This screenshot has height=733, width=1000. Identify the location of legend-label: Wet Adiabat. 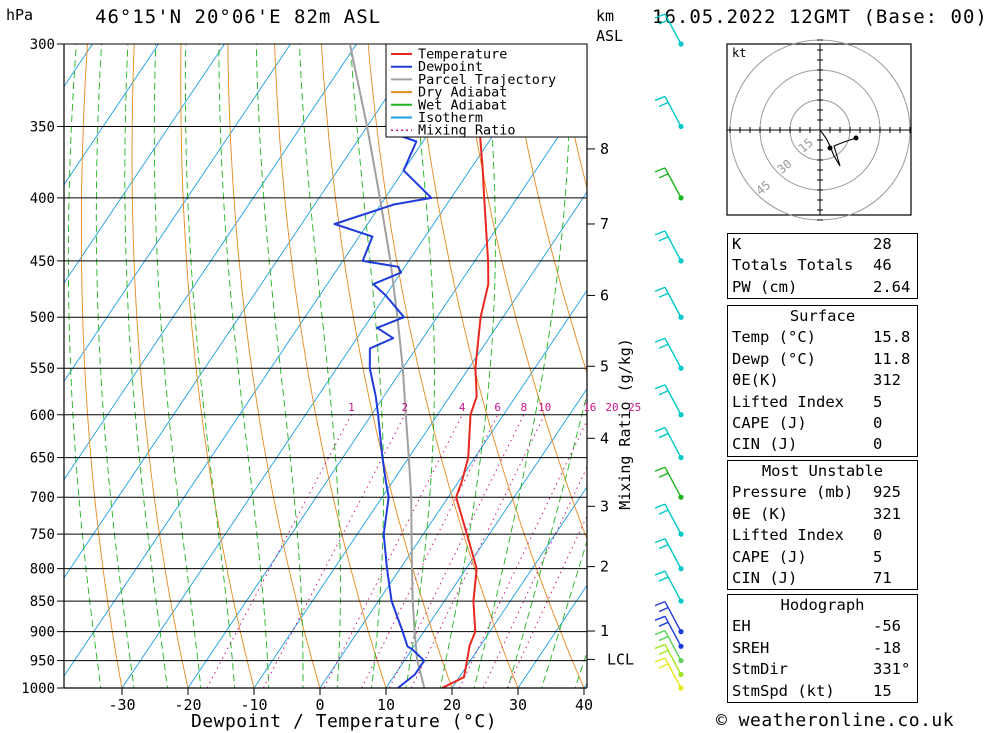
(462, 105).